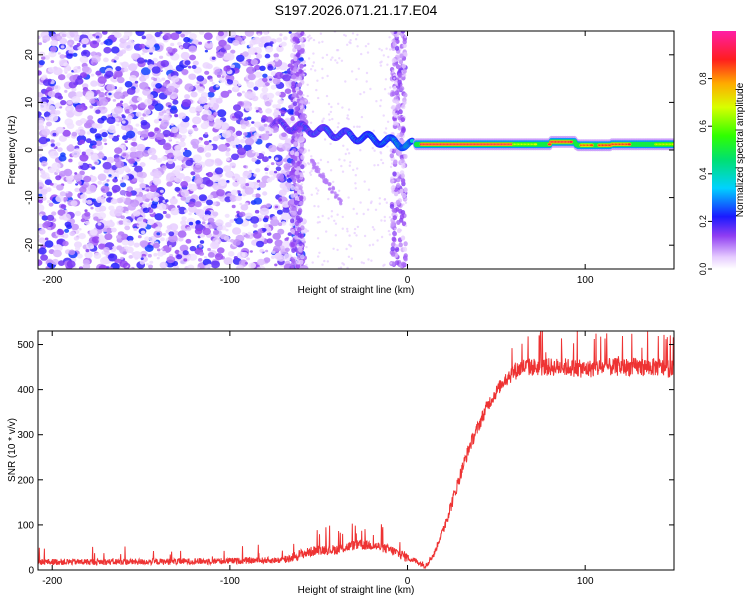 This screenshot has width=750, height=605. I want to click on snr-y-tick-label: 300, so click(25, 435).